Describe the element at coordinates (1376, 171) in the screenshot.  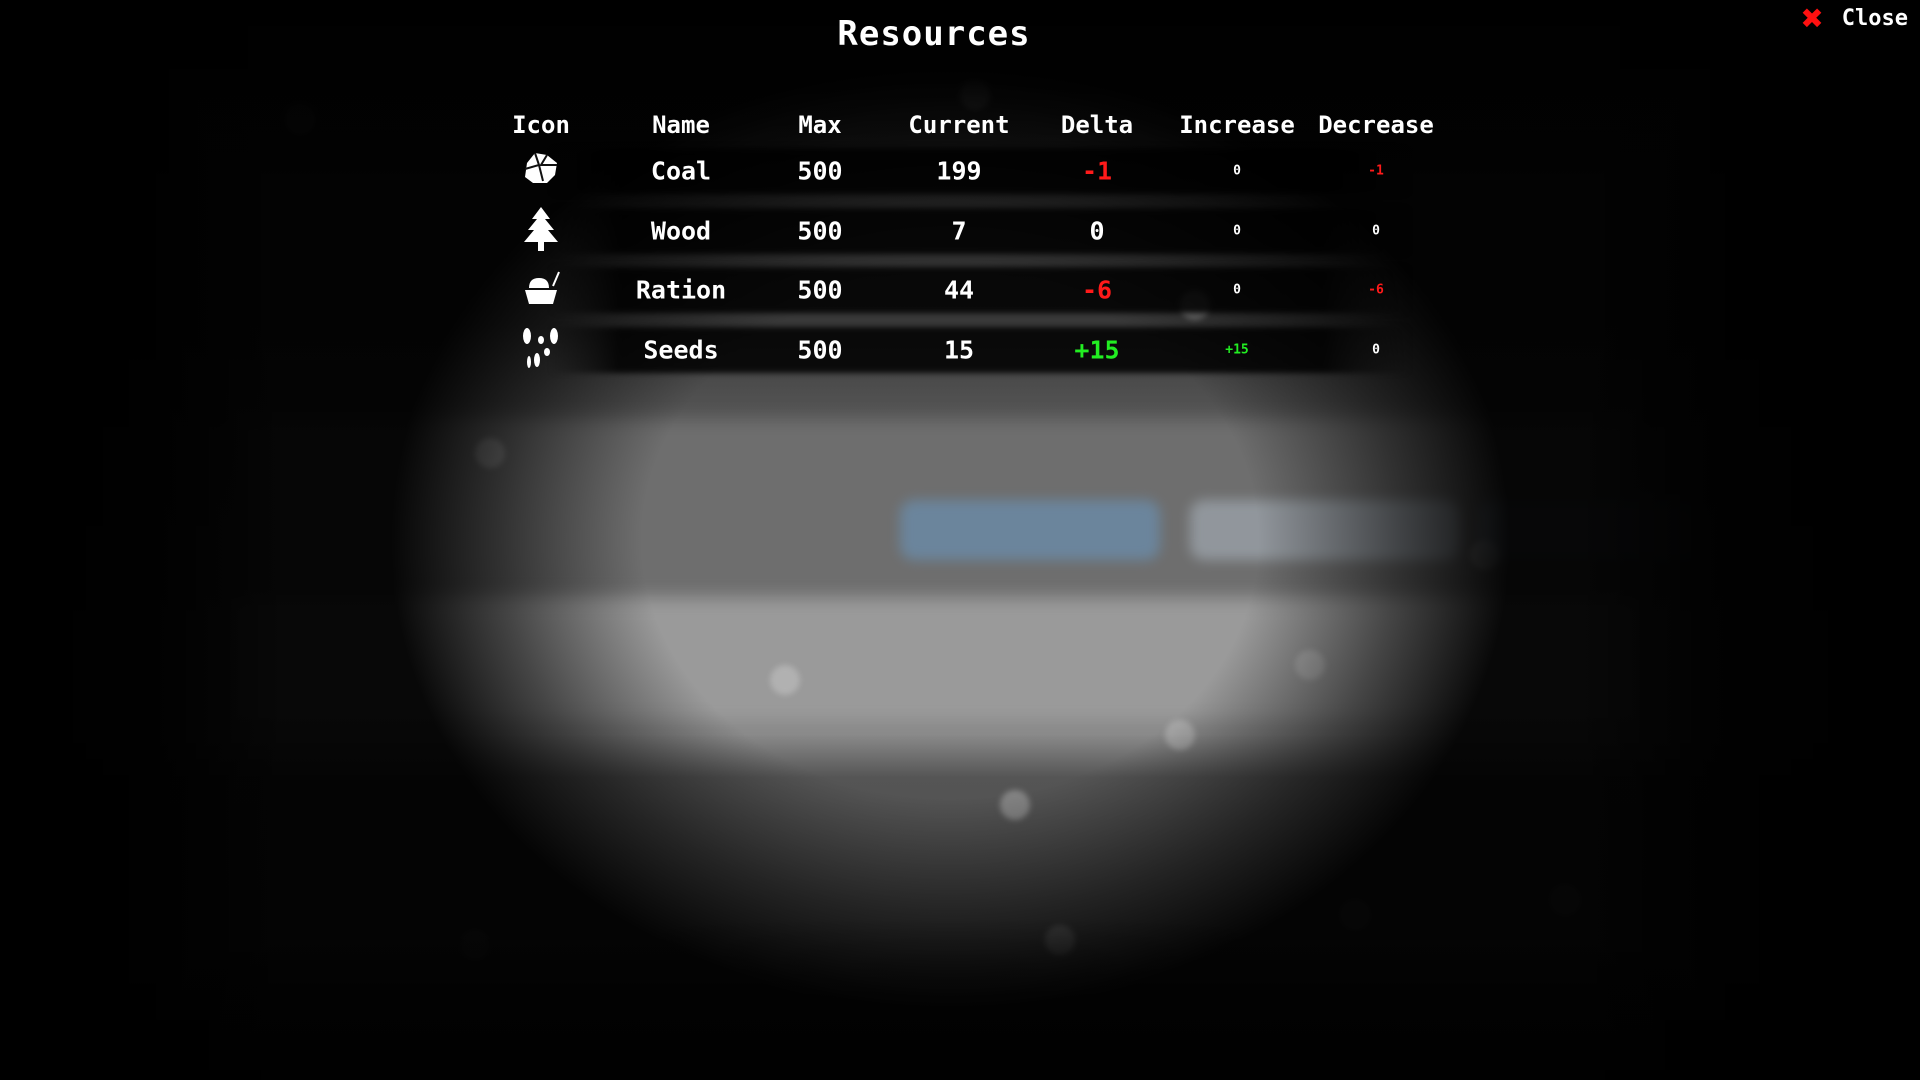
I see `cell-decrease: -1` at that location.